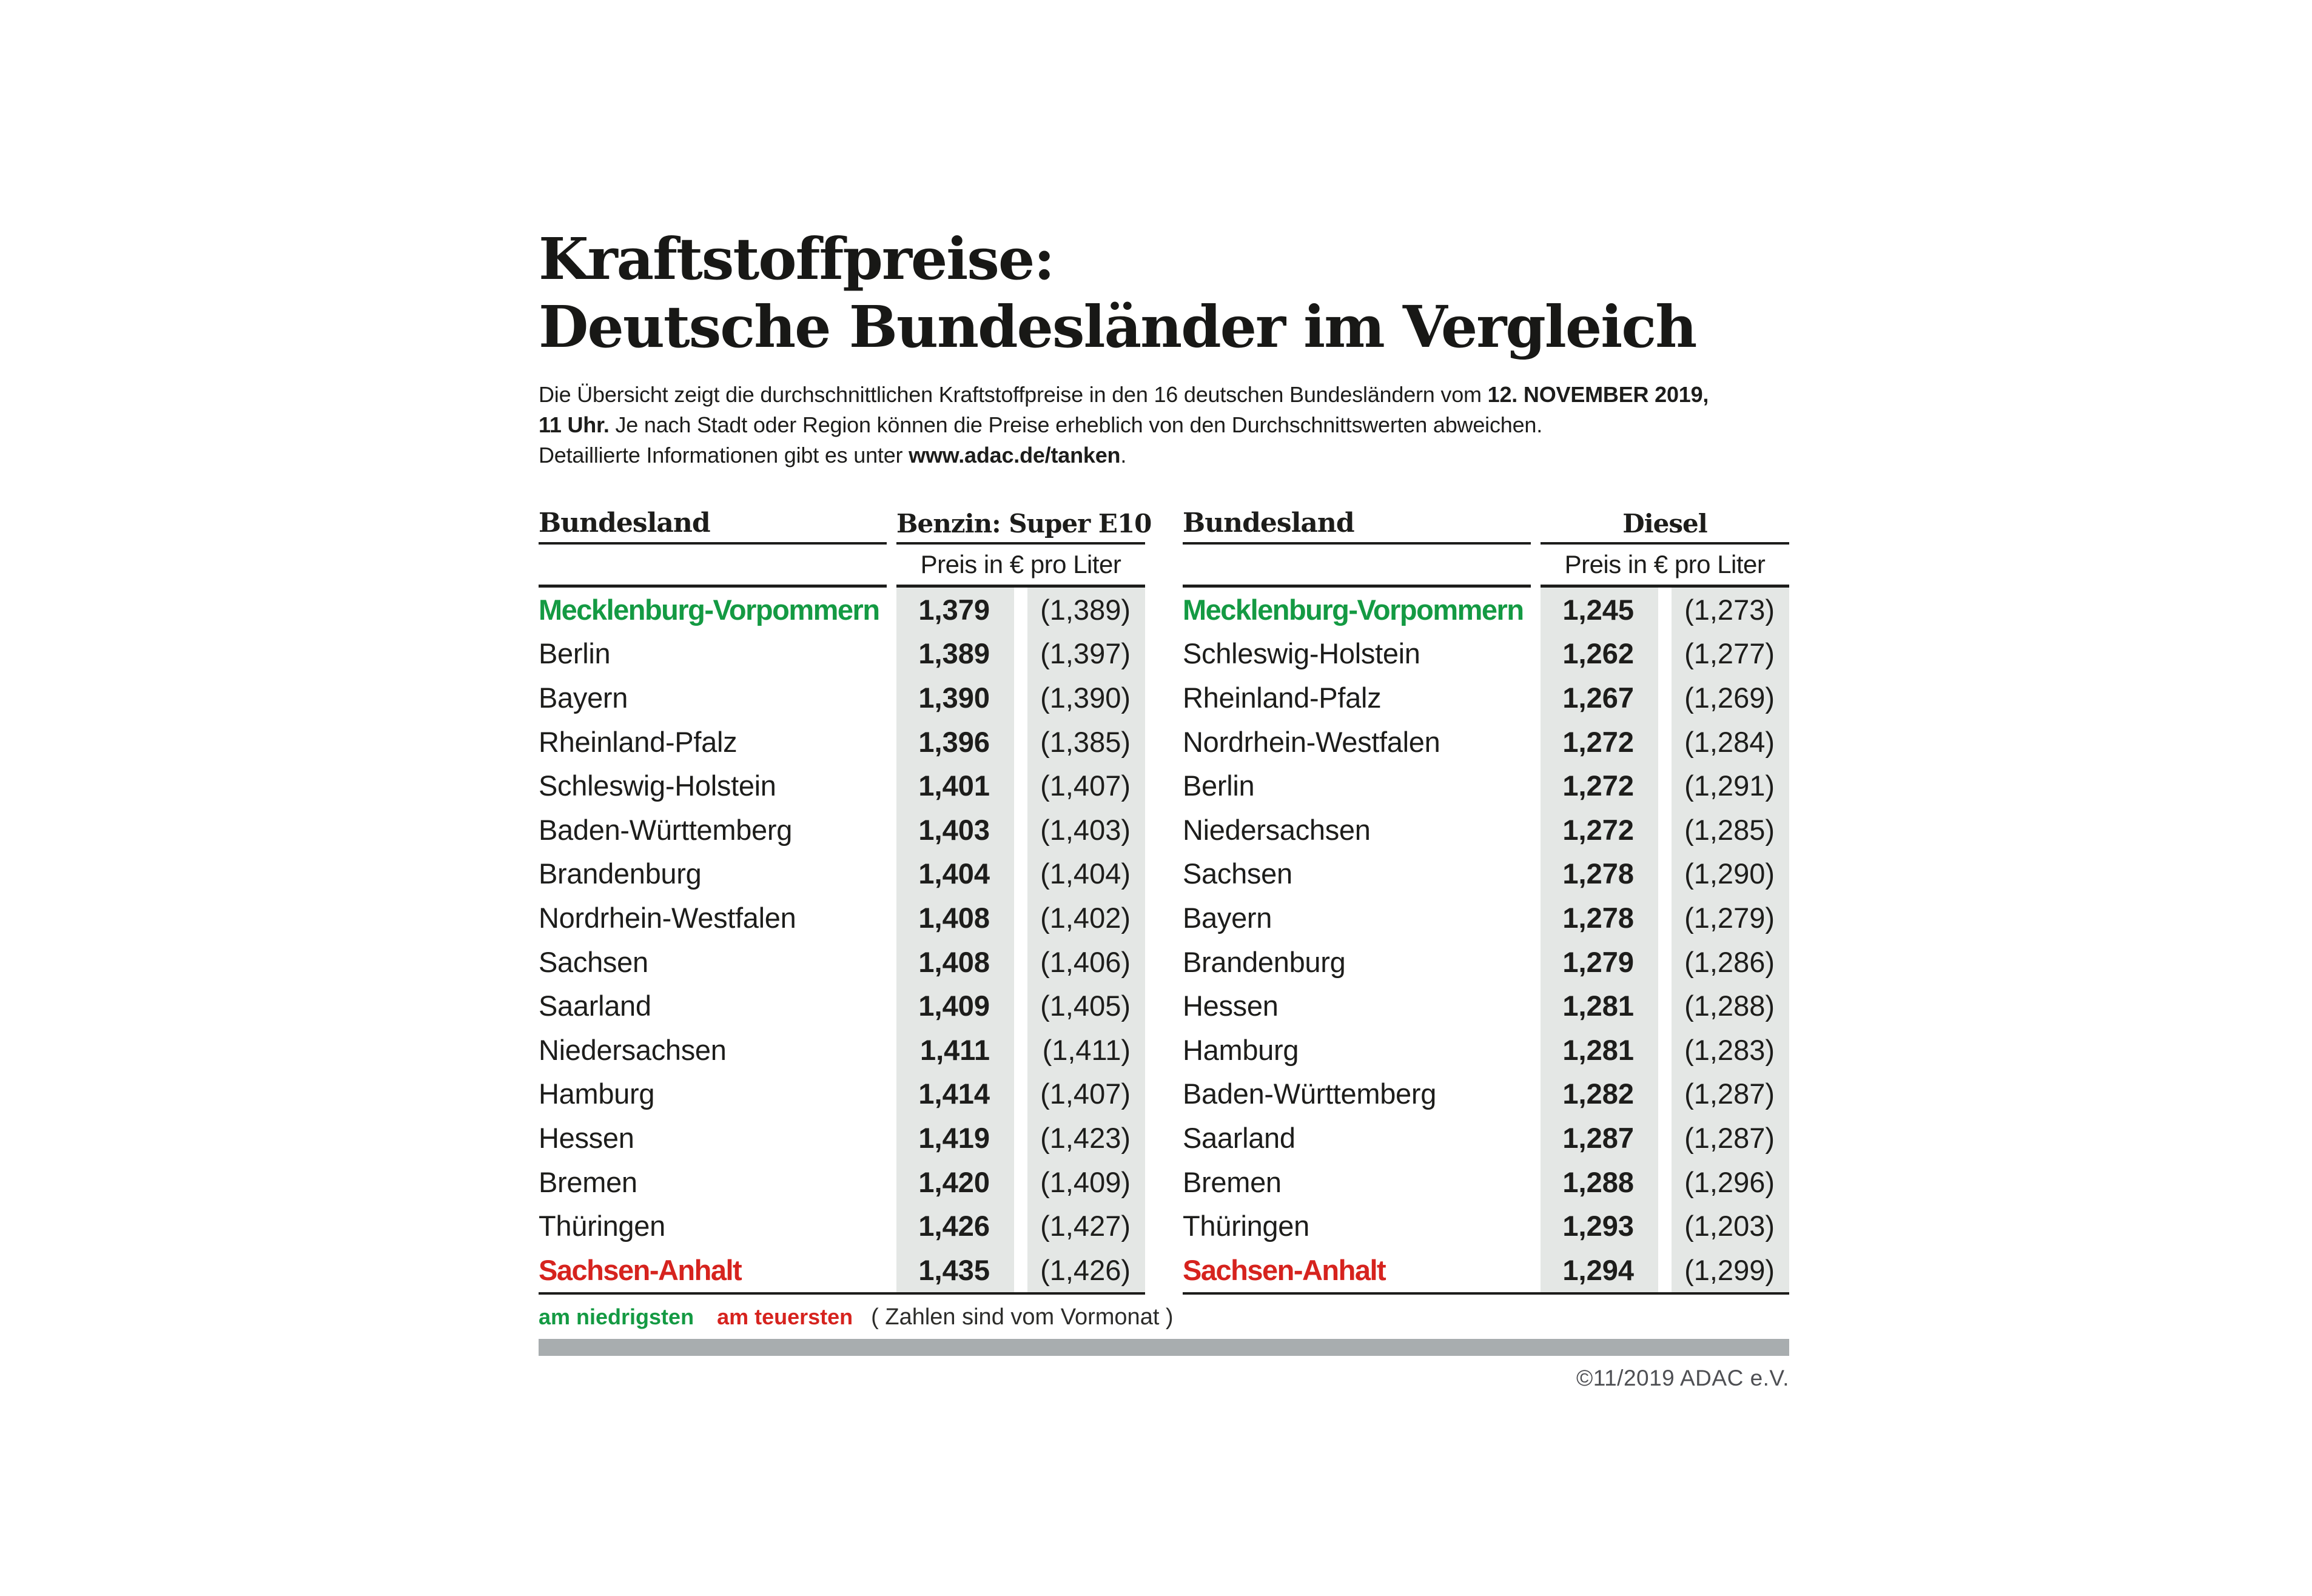  What do you see at coordinates (1730, 654) in the screenshot?
I see `previous-month-price: (1,277)` at bounding box center [1730, 654].